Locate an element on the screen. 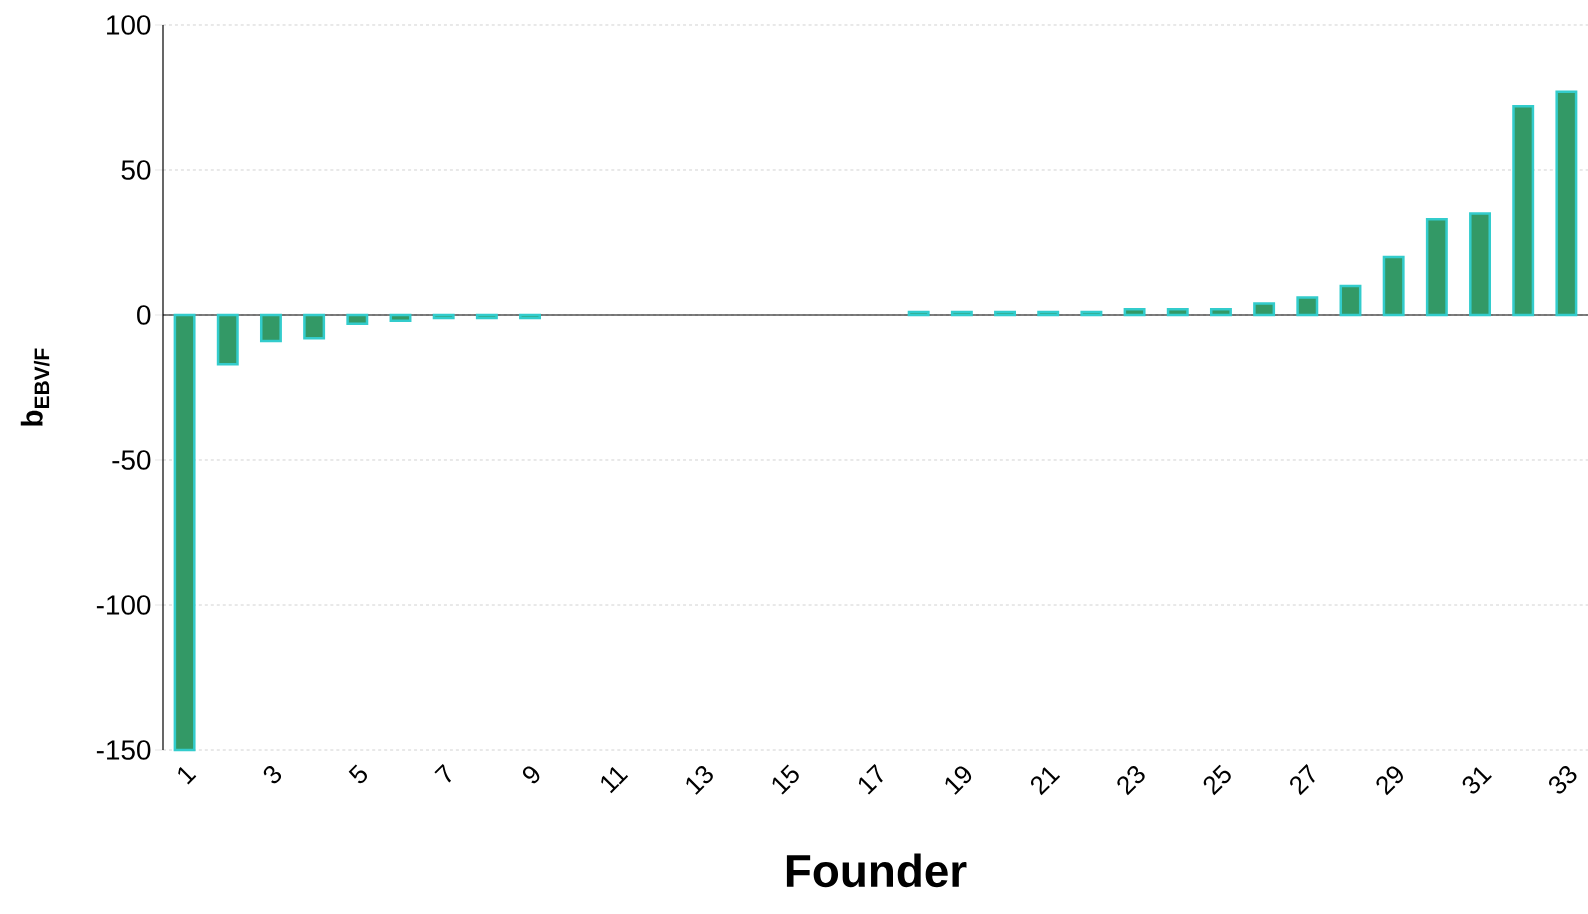  y-tick-label: 0 is located at coordinates (144, 315).